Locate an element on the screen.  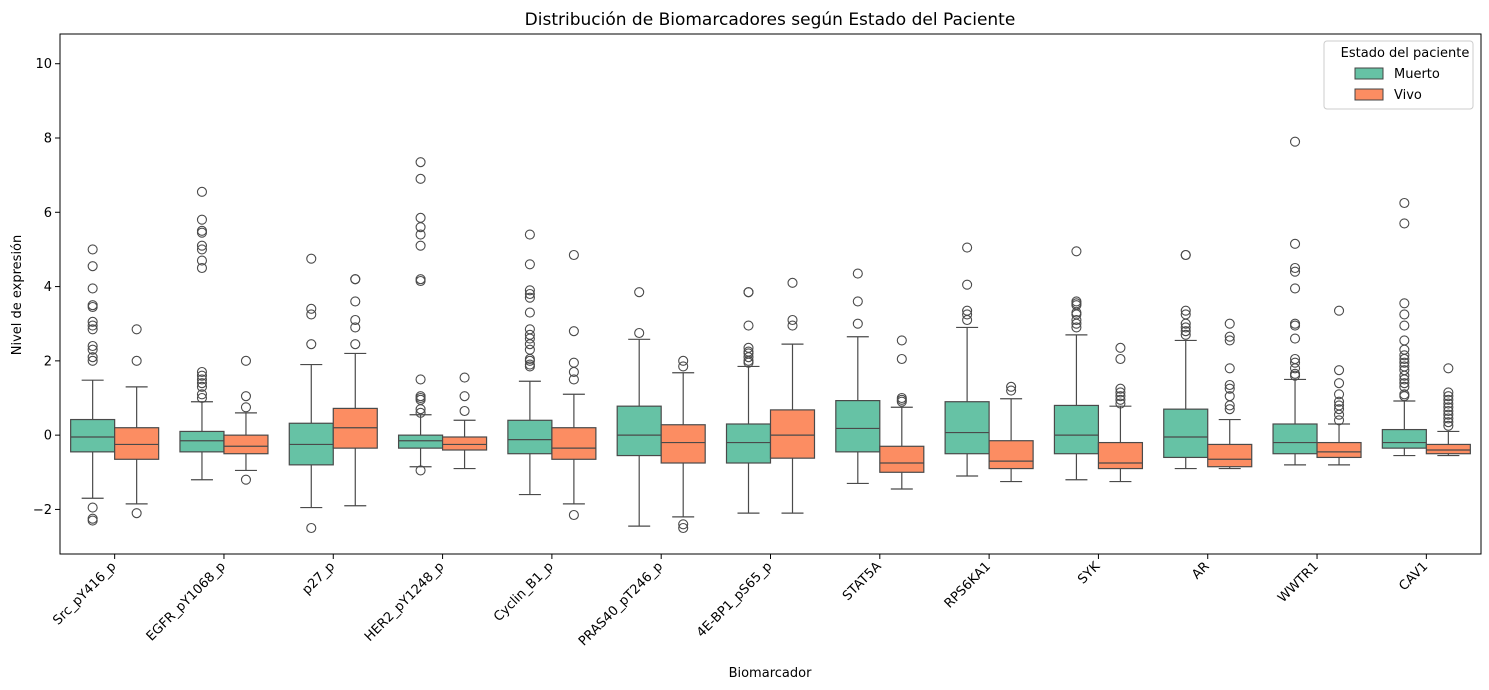
box-vivo-AR is located at coordinates (1230, 394).